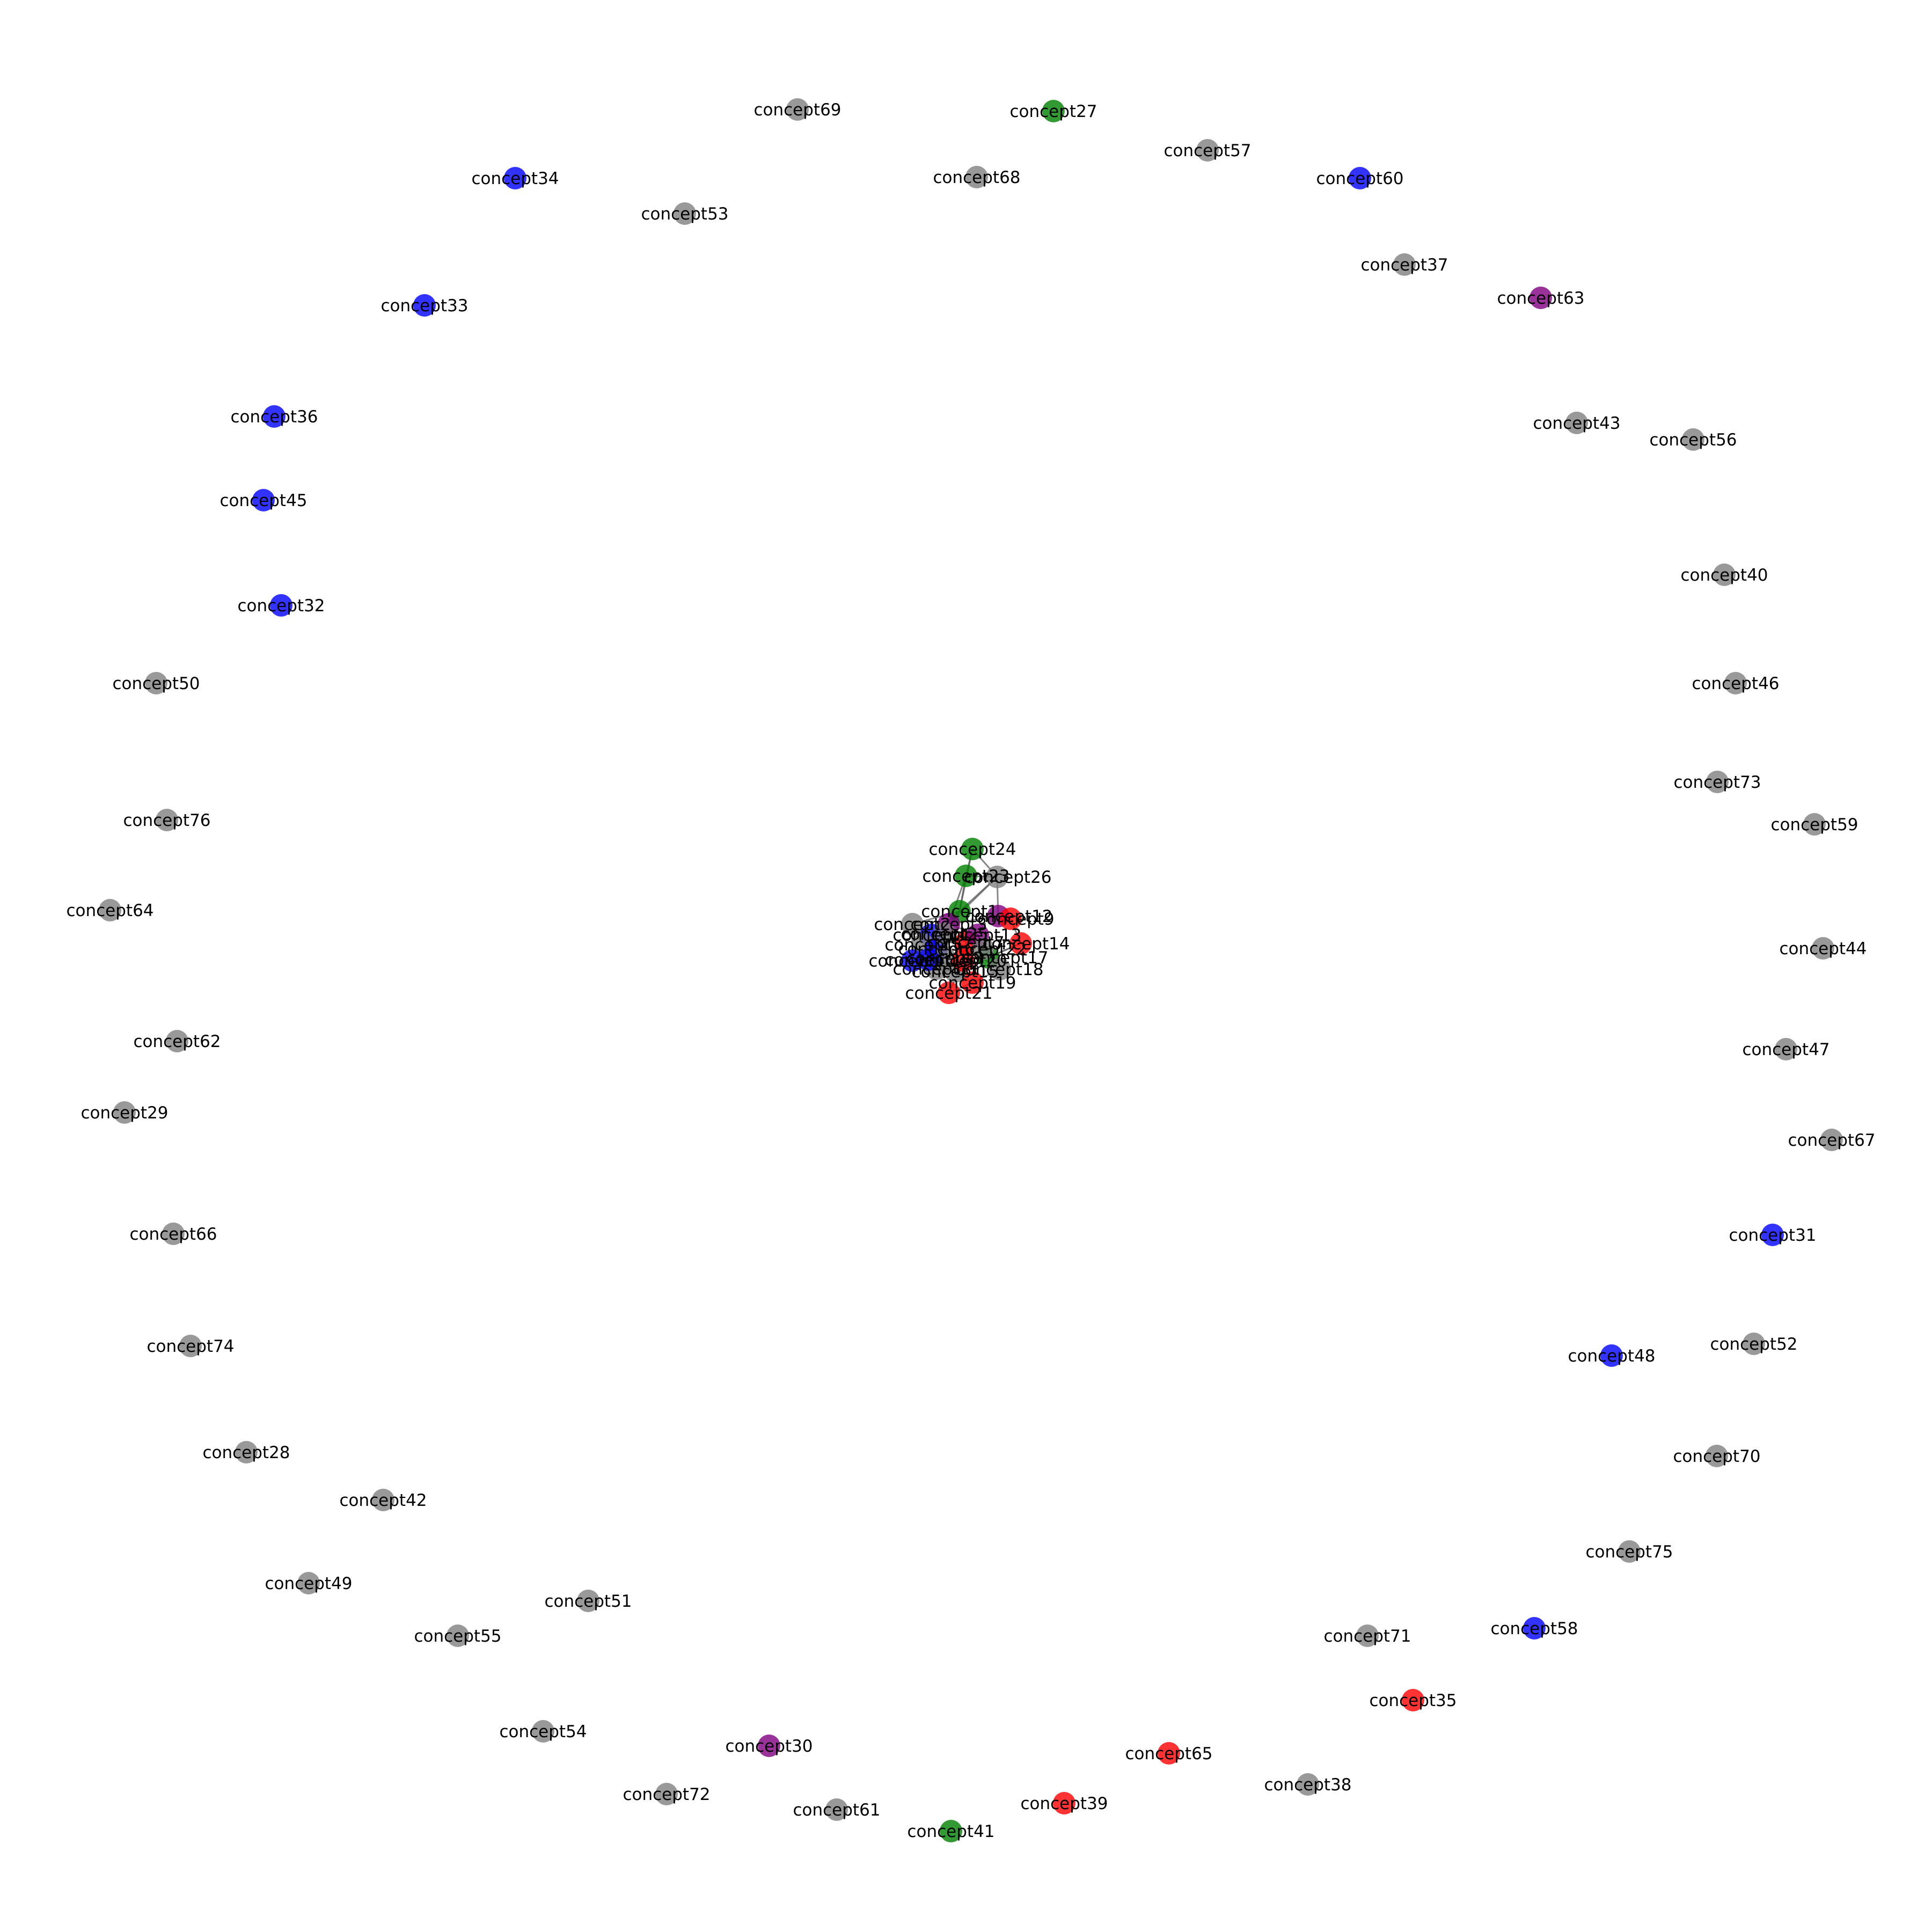 The image size is (1932, 1932). I want to click on label-concept51: concept51, so click(588, 1601).